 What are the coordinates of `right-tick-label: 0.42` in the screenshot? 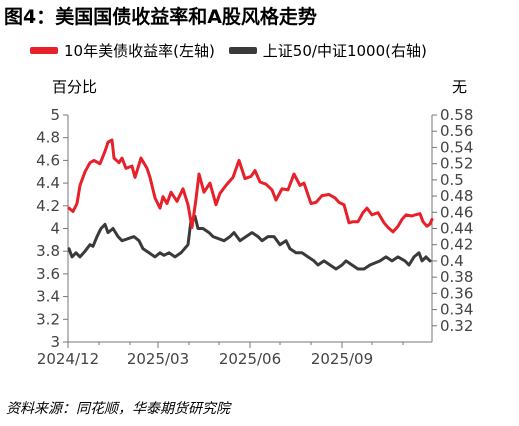 It's located at (456, 245).